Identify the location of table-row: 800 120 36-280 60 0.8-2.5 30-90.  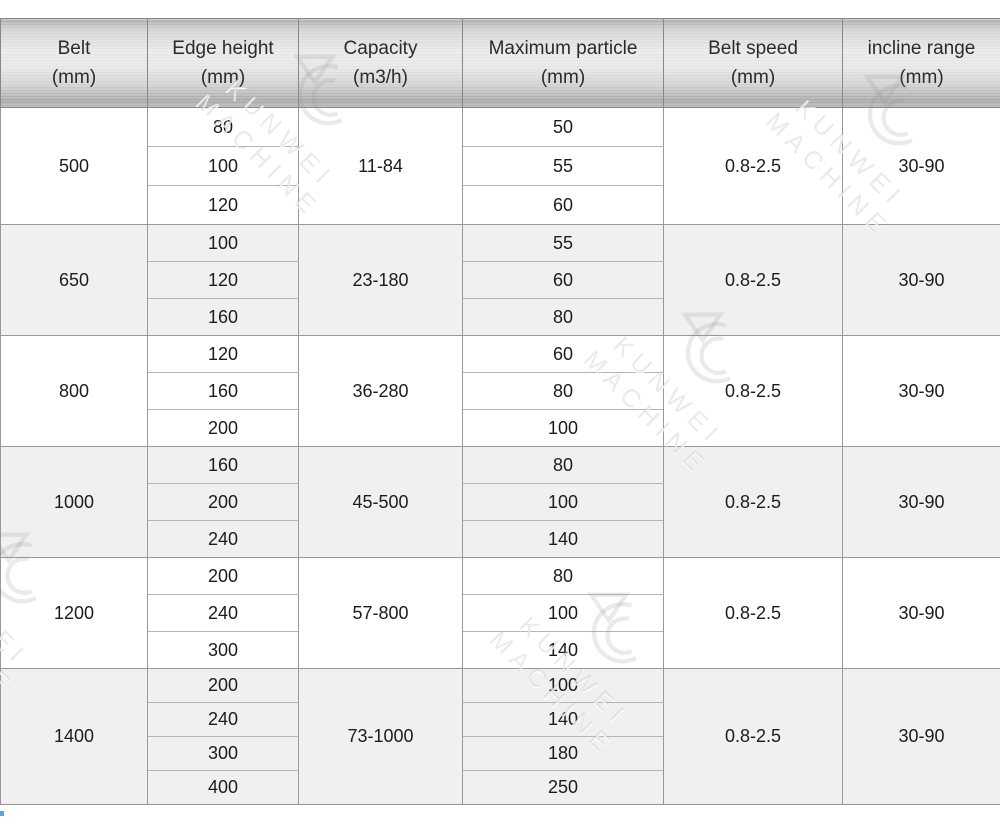
(500, 391).